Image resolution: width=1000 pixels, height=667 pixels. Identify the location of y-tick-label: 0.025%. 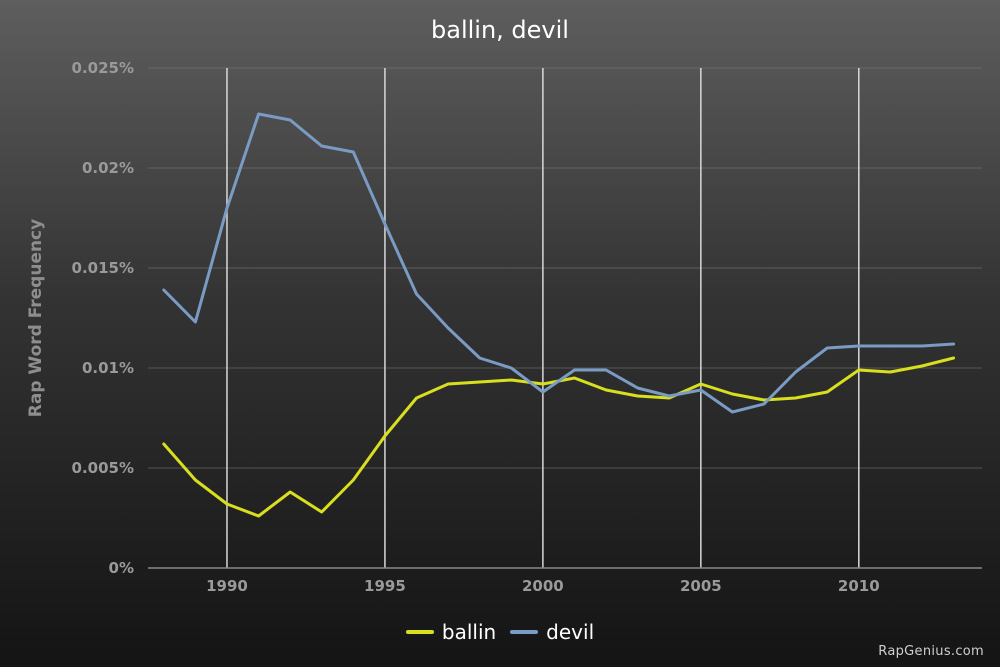
(103, 68).